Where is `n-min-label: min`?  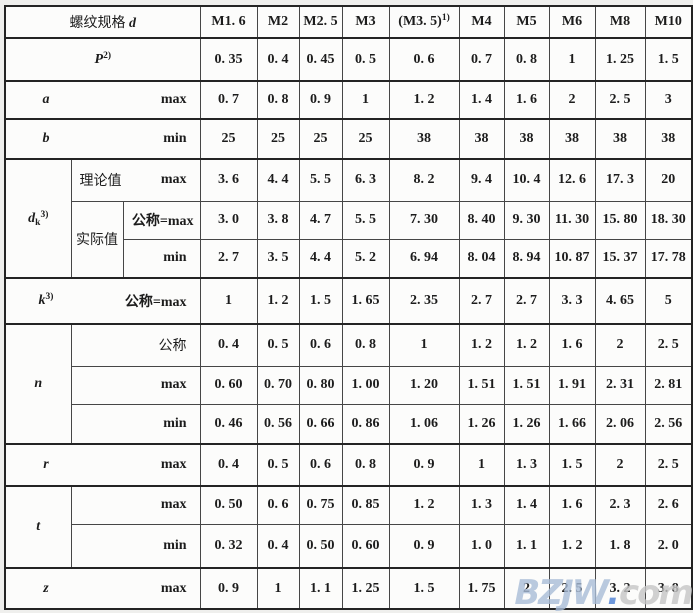 n-min-label: min is located at coordinates (135, 424).